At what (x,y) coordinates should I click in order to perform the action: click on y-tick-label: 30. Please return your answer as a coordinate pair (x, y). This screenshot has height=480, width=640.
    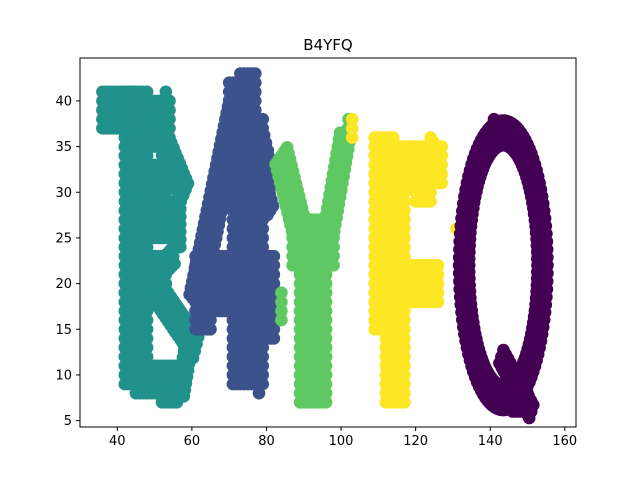
    Looking at the image, I should click on (63, 193).